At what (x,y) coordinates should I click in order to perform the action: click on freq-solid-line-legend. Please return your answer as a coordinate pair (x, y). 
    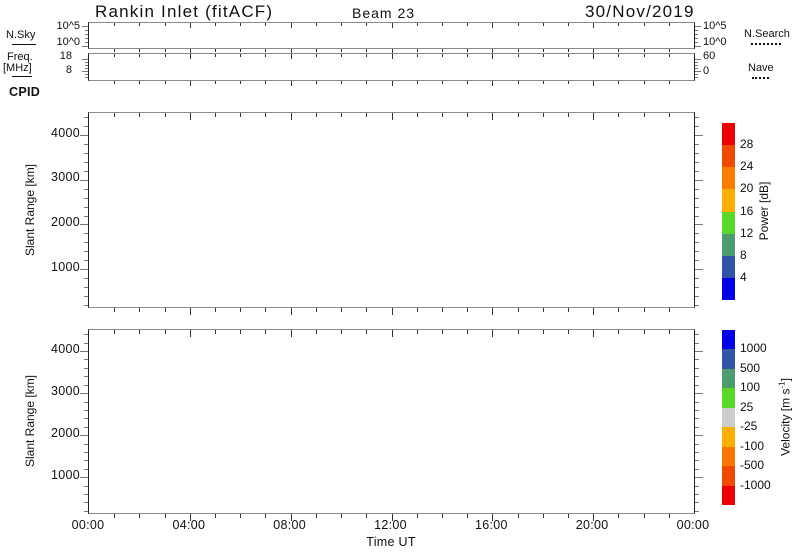
    Looking at the image, I should click on (22, 76).